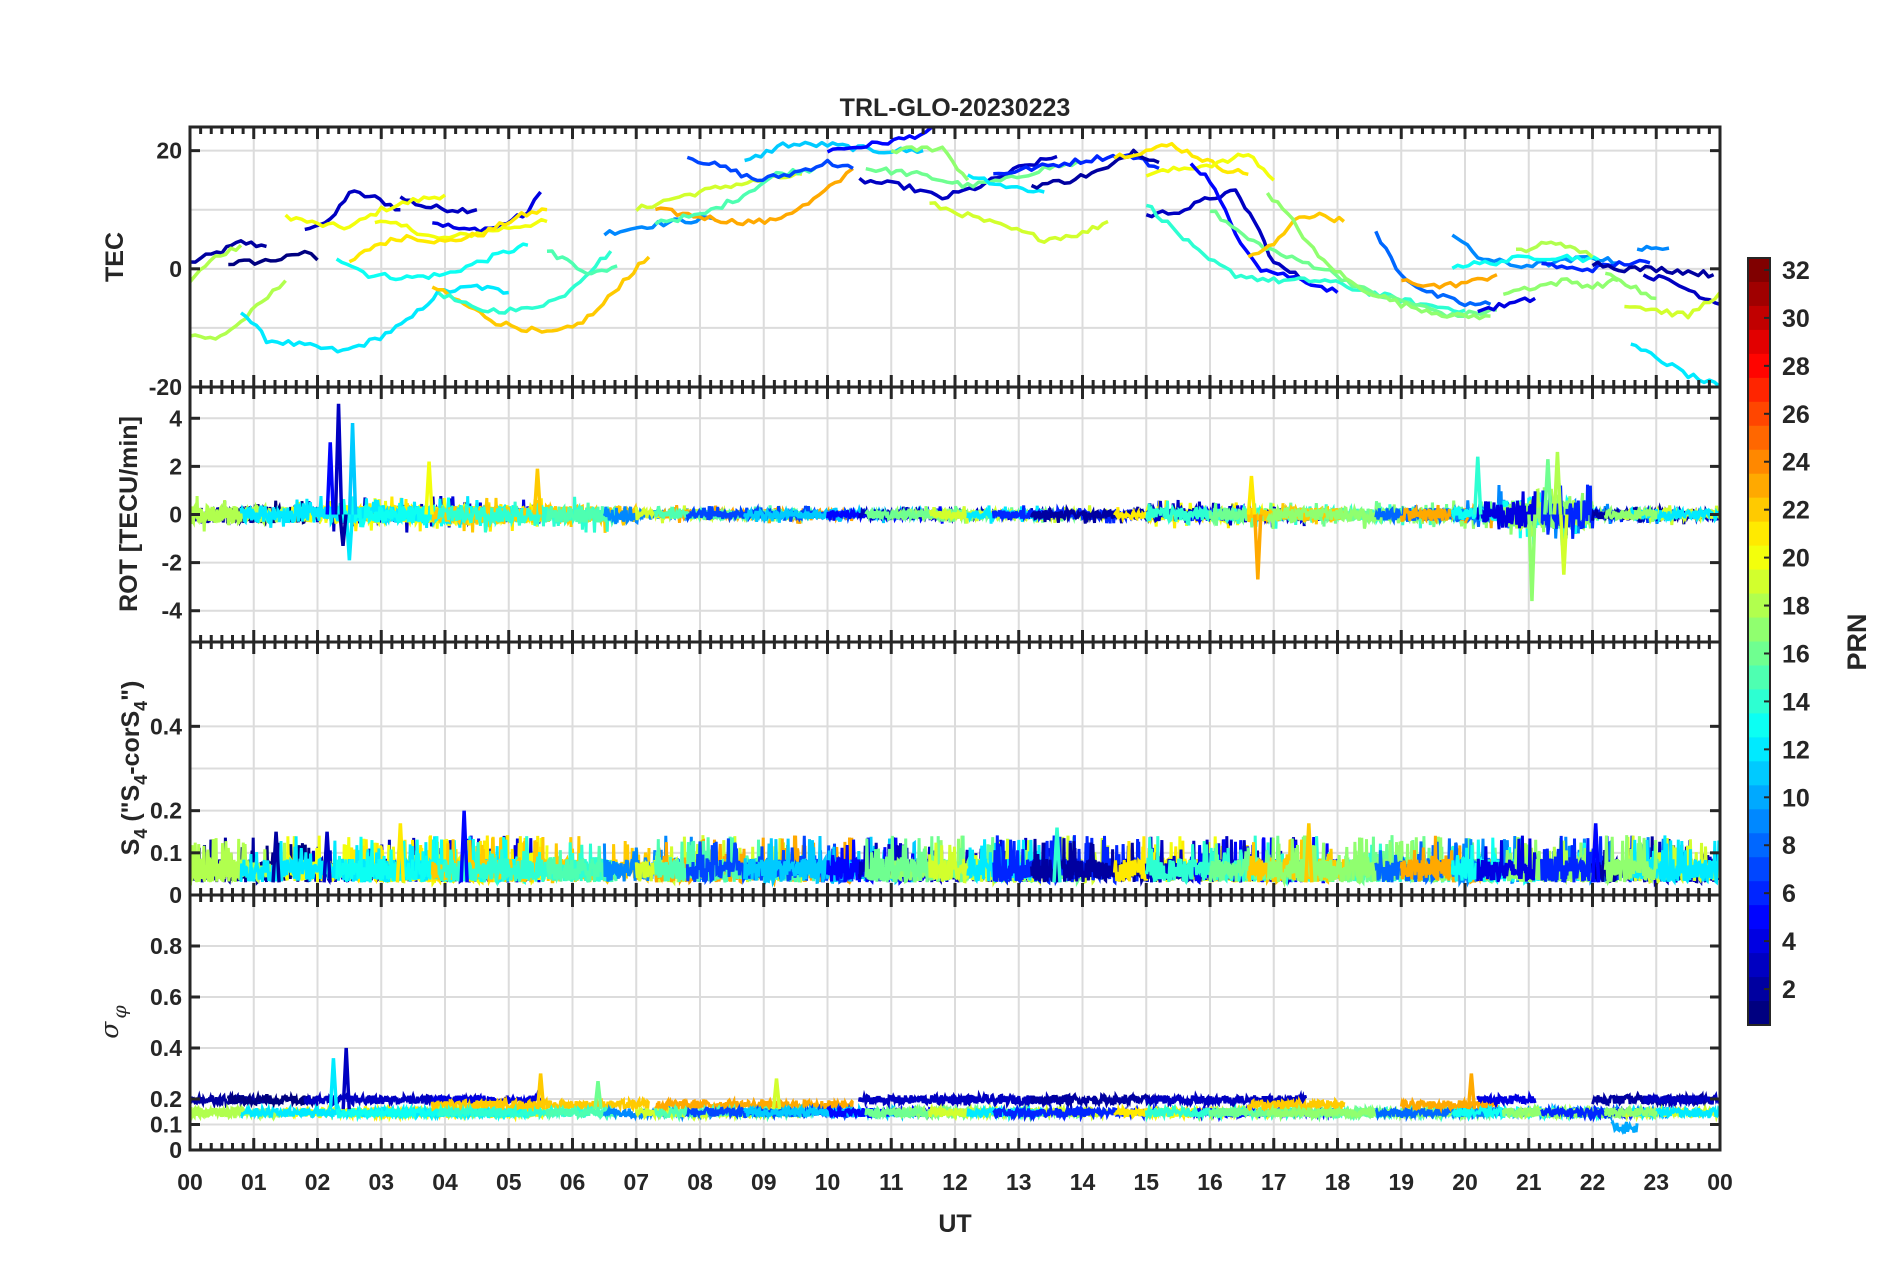 Image resolution: width=1902 pixels, height=1272 pixels. I want to click on s4-series-line, so click(1506, 859).